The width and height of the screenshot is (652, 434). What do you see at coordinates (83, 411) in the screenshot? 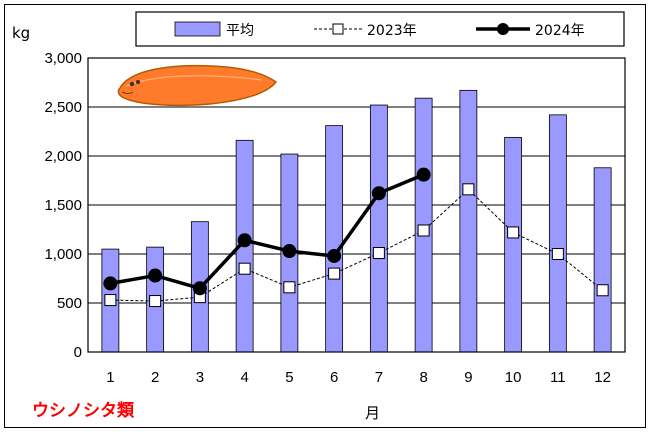
I see `species-label: ウシノシタ類` at bounding box center [83, 411].